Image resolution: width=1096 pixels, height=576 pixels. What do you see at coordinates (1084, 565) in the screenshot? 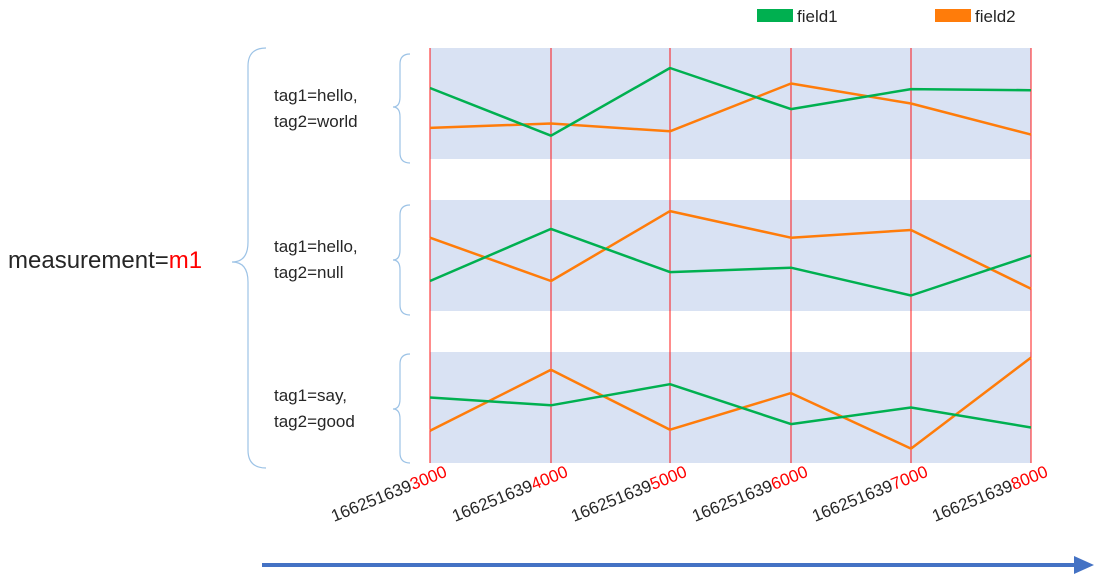
I see `time-arrow-head` at bounding box center [1084, 565].